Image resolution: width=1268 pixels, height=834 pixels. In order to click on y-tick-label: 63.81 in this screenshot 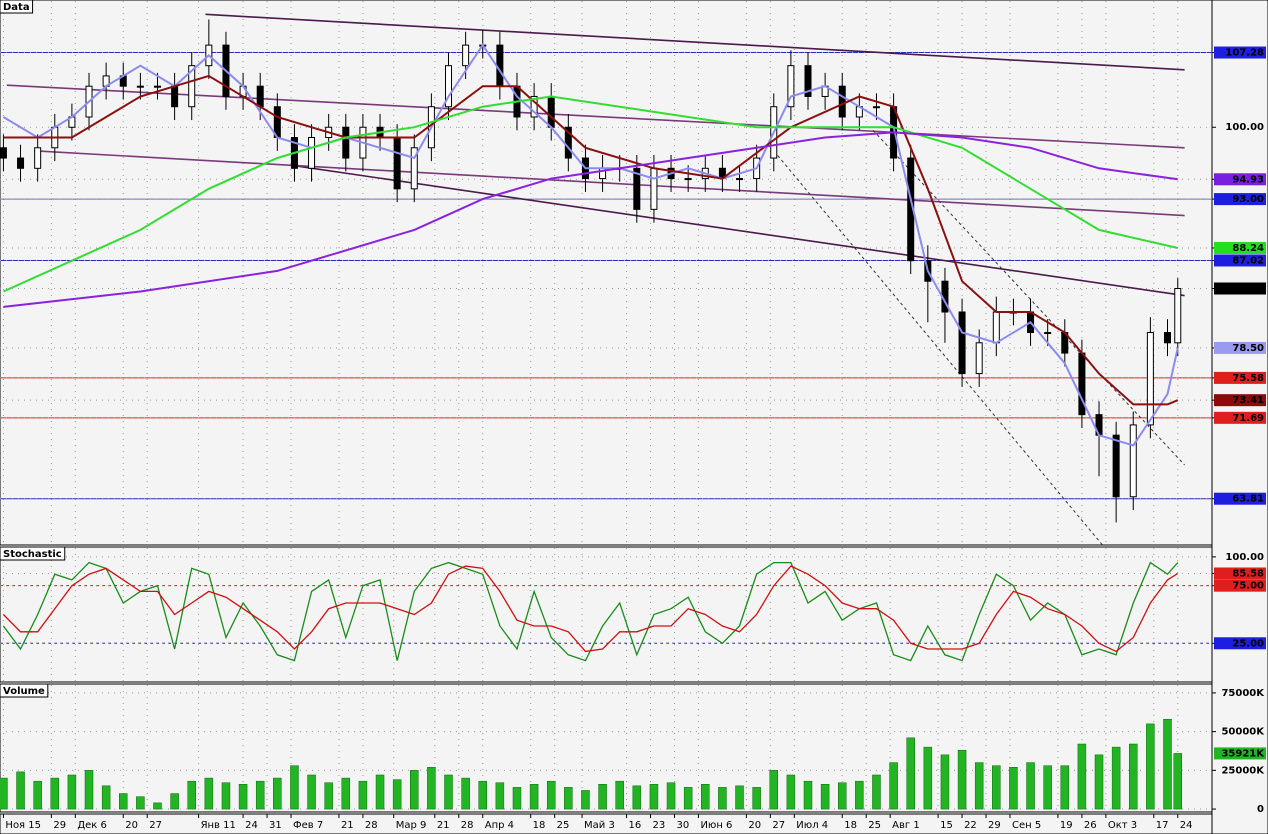, I will do `click(1248, 499)`.